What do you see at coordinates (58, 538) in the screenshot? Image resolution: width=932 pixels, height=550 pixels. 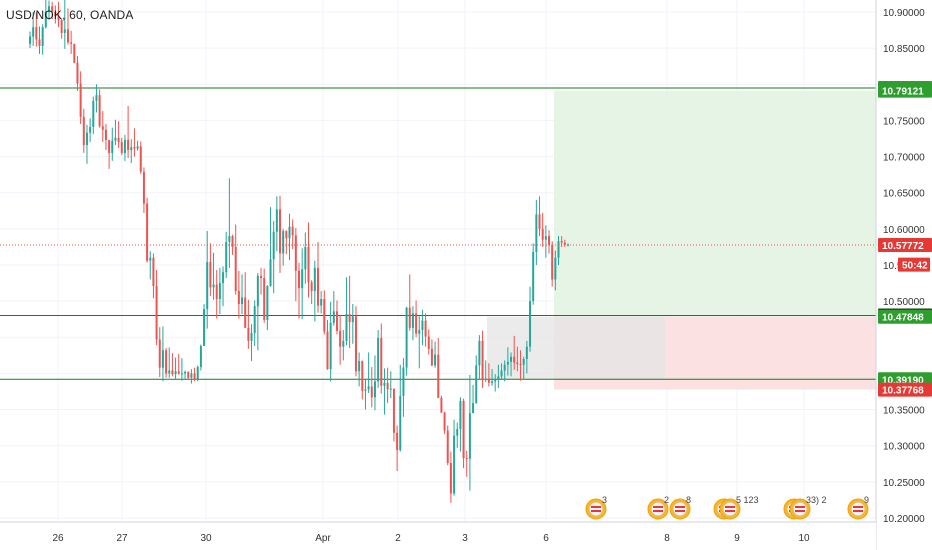 I see `time-tick-label: 26` at bounding box center [58, 538].